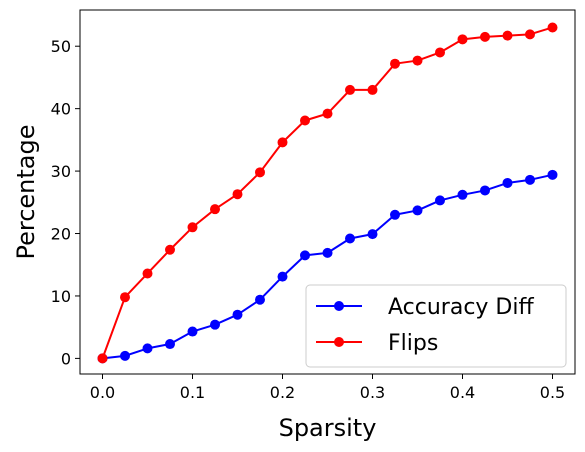 The height and width of the screenshot is (452, 585). Describe the element at coordinates (552, 392) in the screenshot. I see `x-tick-label: 0.5` at that location.